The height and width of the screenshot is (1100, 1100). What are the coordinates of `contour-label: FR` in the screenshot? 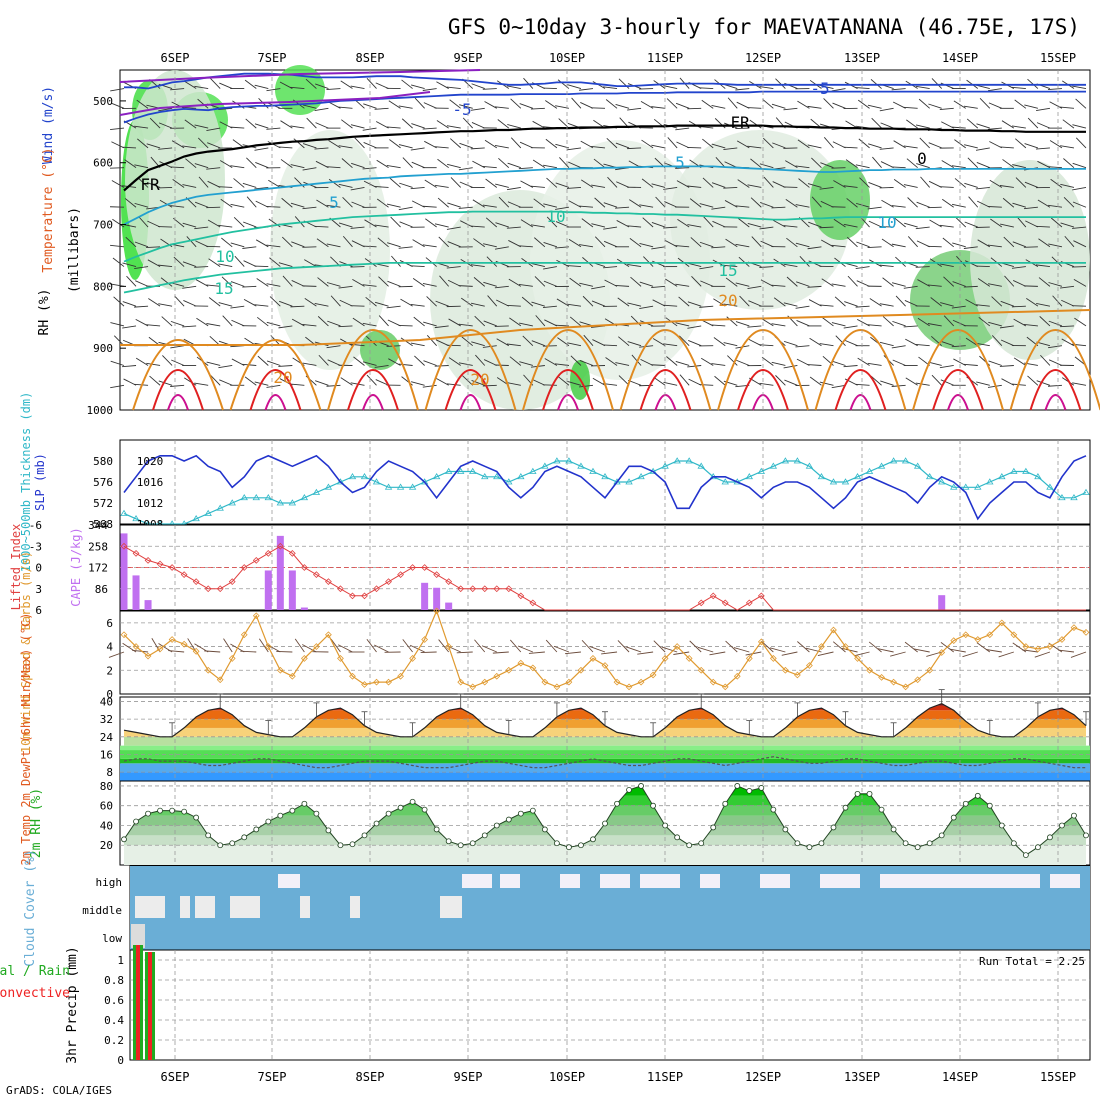 It's located at (150, 184).